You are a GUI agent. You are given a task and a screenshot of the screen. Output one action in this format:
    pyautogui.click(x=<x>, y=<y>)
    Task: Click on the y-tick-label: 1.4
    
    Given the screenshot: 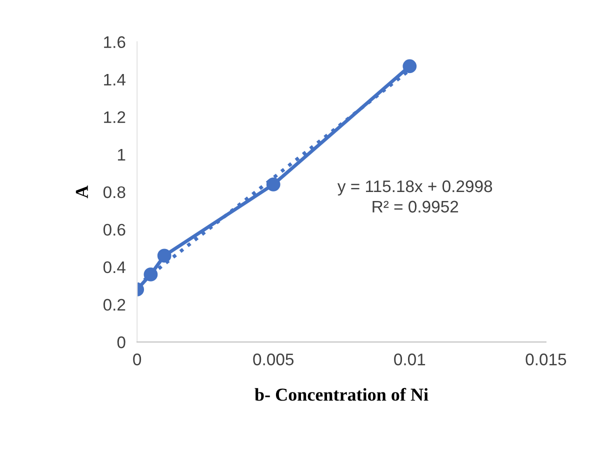 What is the action you would take?
    pyautogui.click(x=115, y=80)
    